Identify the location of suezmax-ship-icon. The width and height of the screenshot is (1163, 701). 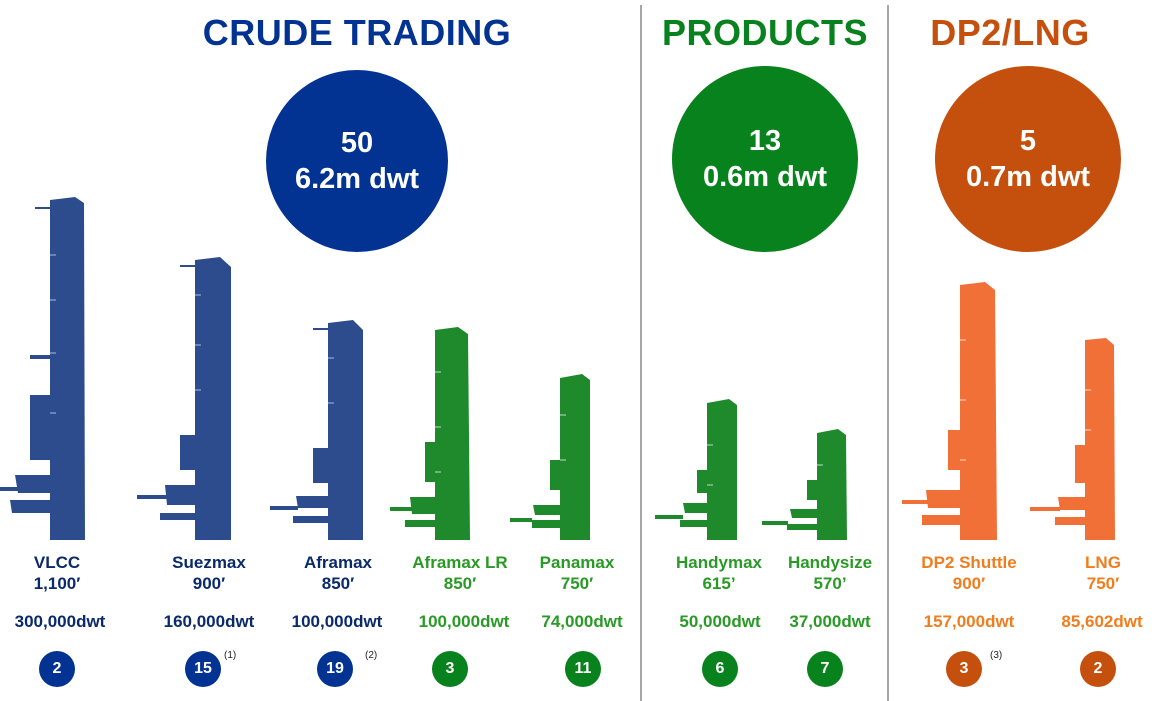
(184, 398).